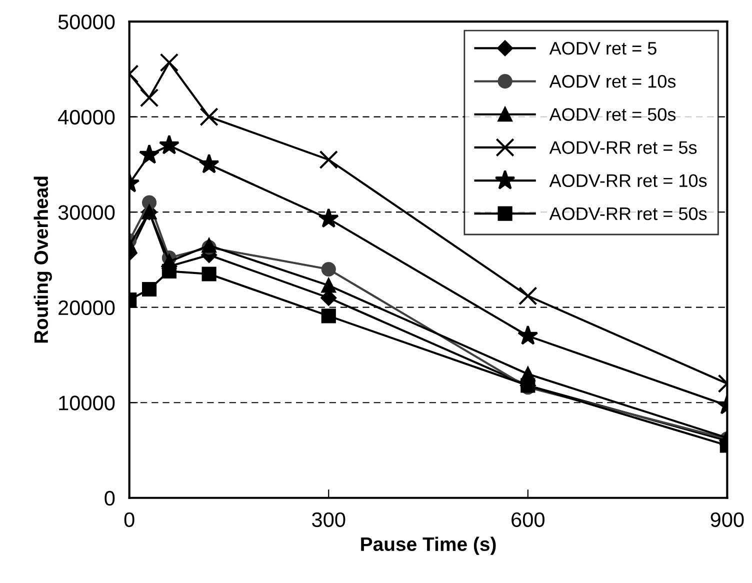 The width and height of the screenshot is (752, 583). Describe the element at coordinates (86, 117) in the screenshot. I see `y-tick-label: 40000` at that location.